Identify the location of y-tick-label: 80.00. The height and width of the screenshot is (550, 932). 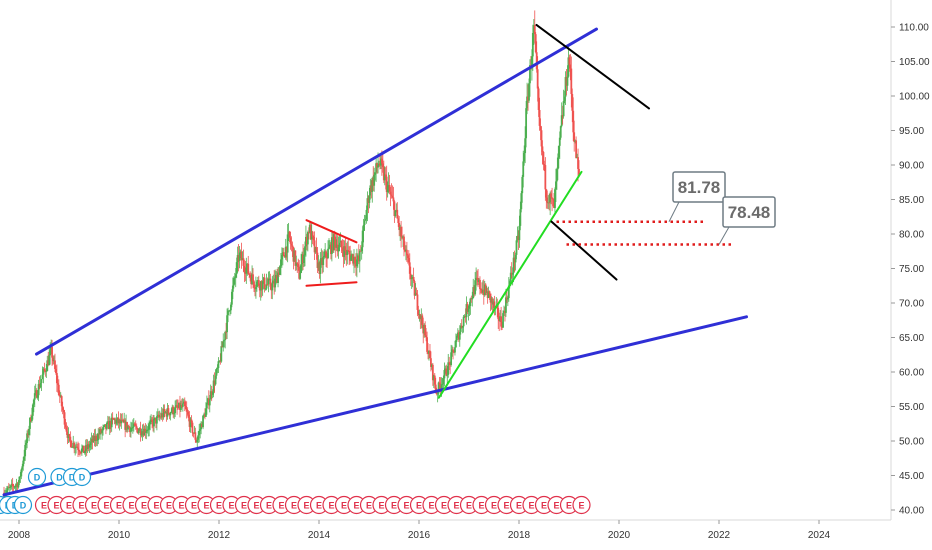
(911, 235).